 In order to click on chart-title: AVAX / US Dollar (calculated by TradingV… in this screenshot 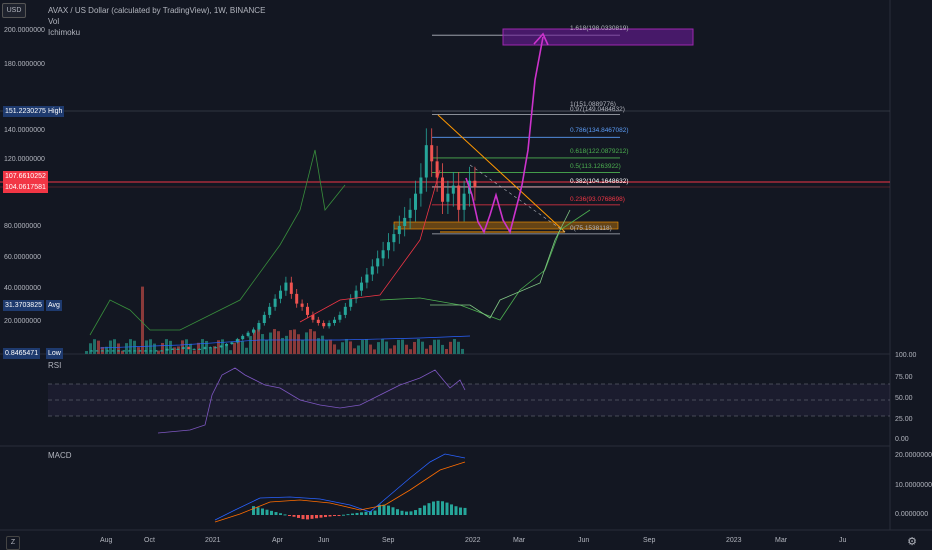, I will do `click(157, 10)`.